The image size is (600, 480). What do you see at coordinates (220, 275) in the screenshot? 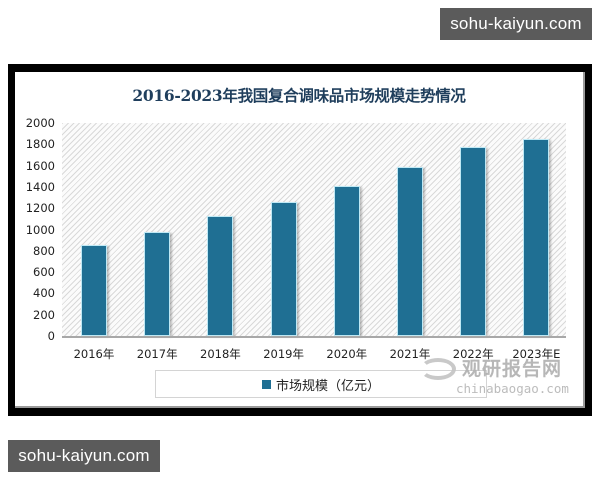
I see `bar-2018年` at bounding box center [220, 275].